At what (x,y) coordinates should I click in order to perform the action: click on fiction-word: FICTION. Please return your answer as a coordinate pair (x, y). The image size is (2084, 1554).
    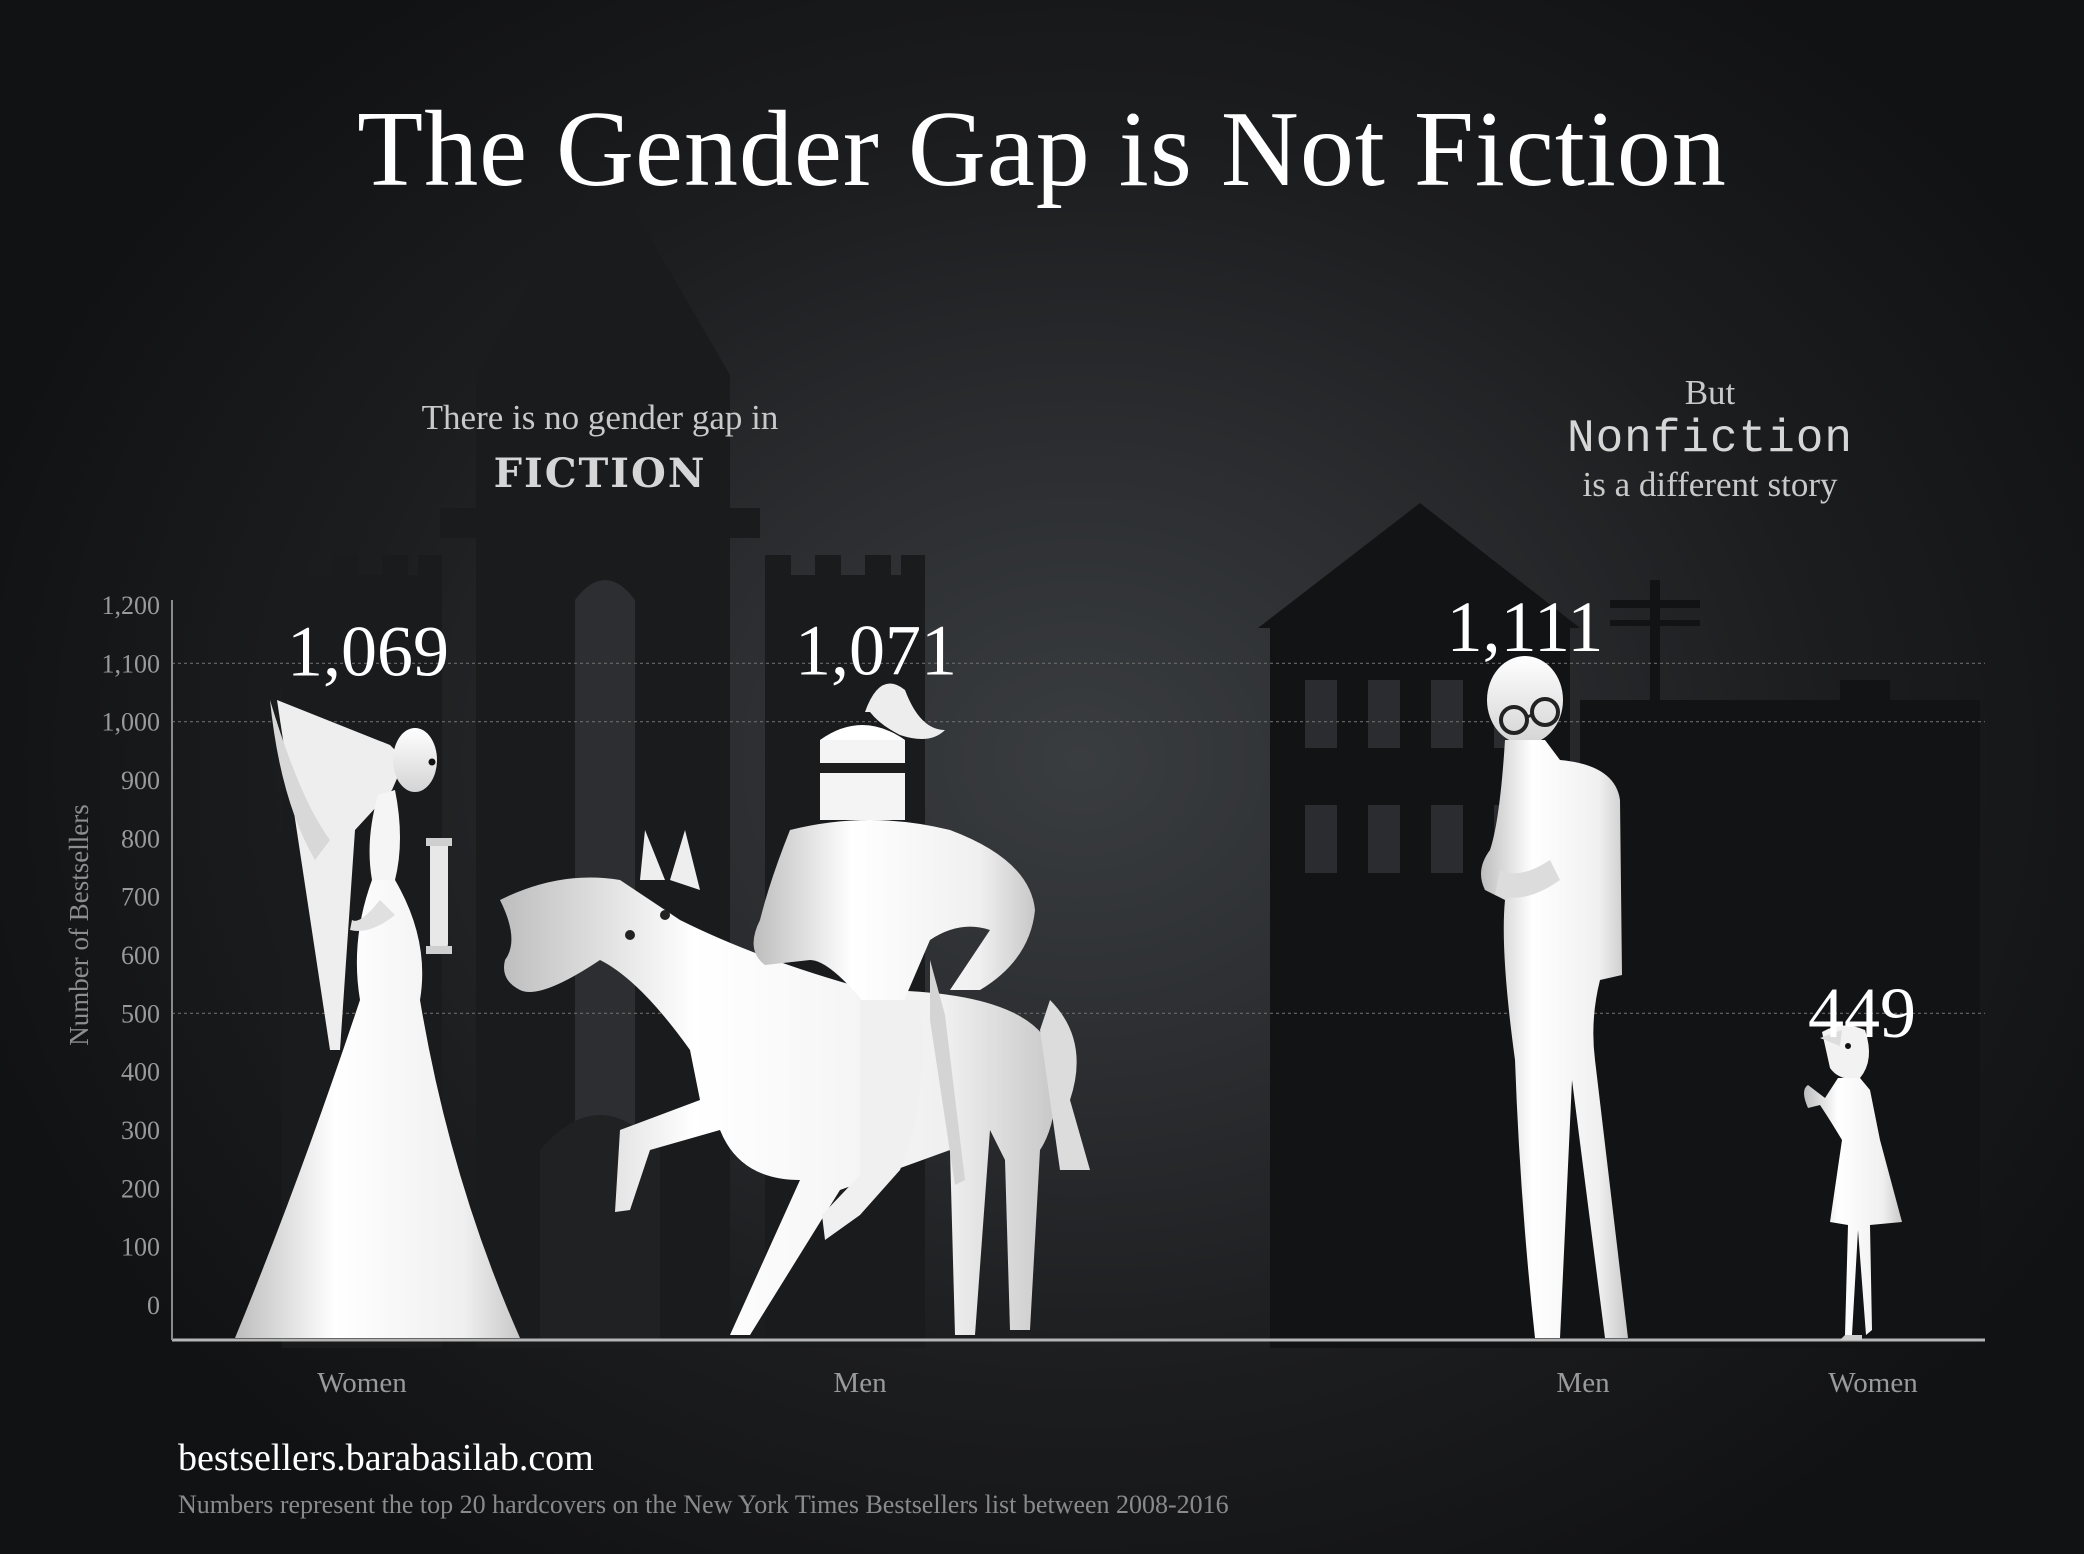
    Looking at the image, I should click on (600, 473).